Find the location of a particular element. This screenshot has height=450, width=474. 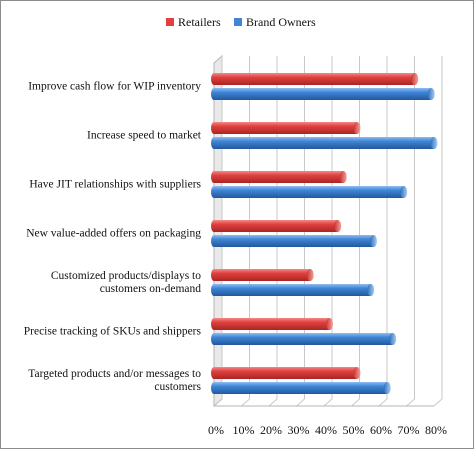

x-tick-label: 60% is located at coordinates (381, 430).